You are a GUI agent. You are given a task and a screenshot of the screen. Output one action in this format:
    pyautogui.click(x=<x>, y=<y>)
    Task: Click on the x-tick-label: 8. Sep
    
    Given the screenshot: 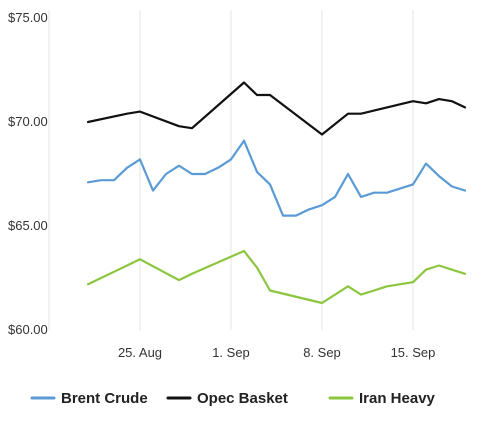 What is the action you would take?
    pyautogui.click(x=322, y=352)
    